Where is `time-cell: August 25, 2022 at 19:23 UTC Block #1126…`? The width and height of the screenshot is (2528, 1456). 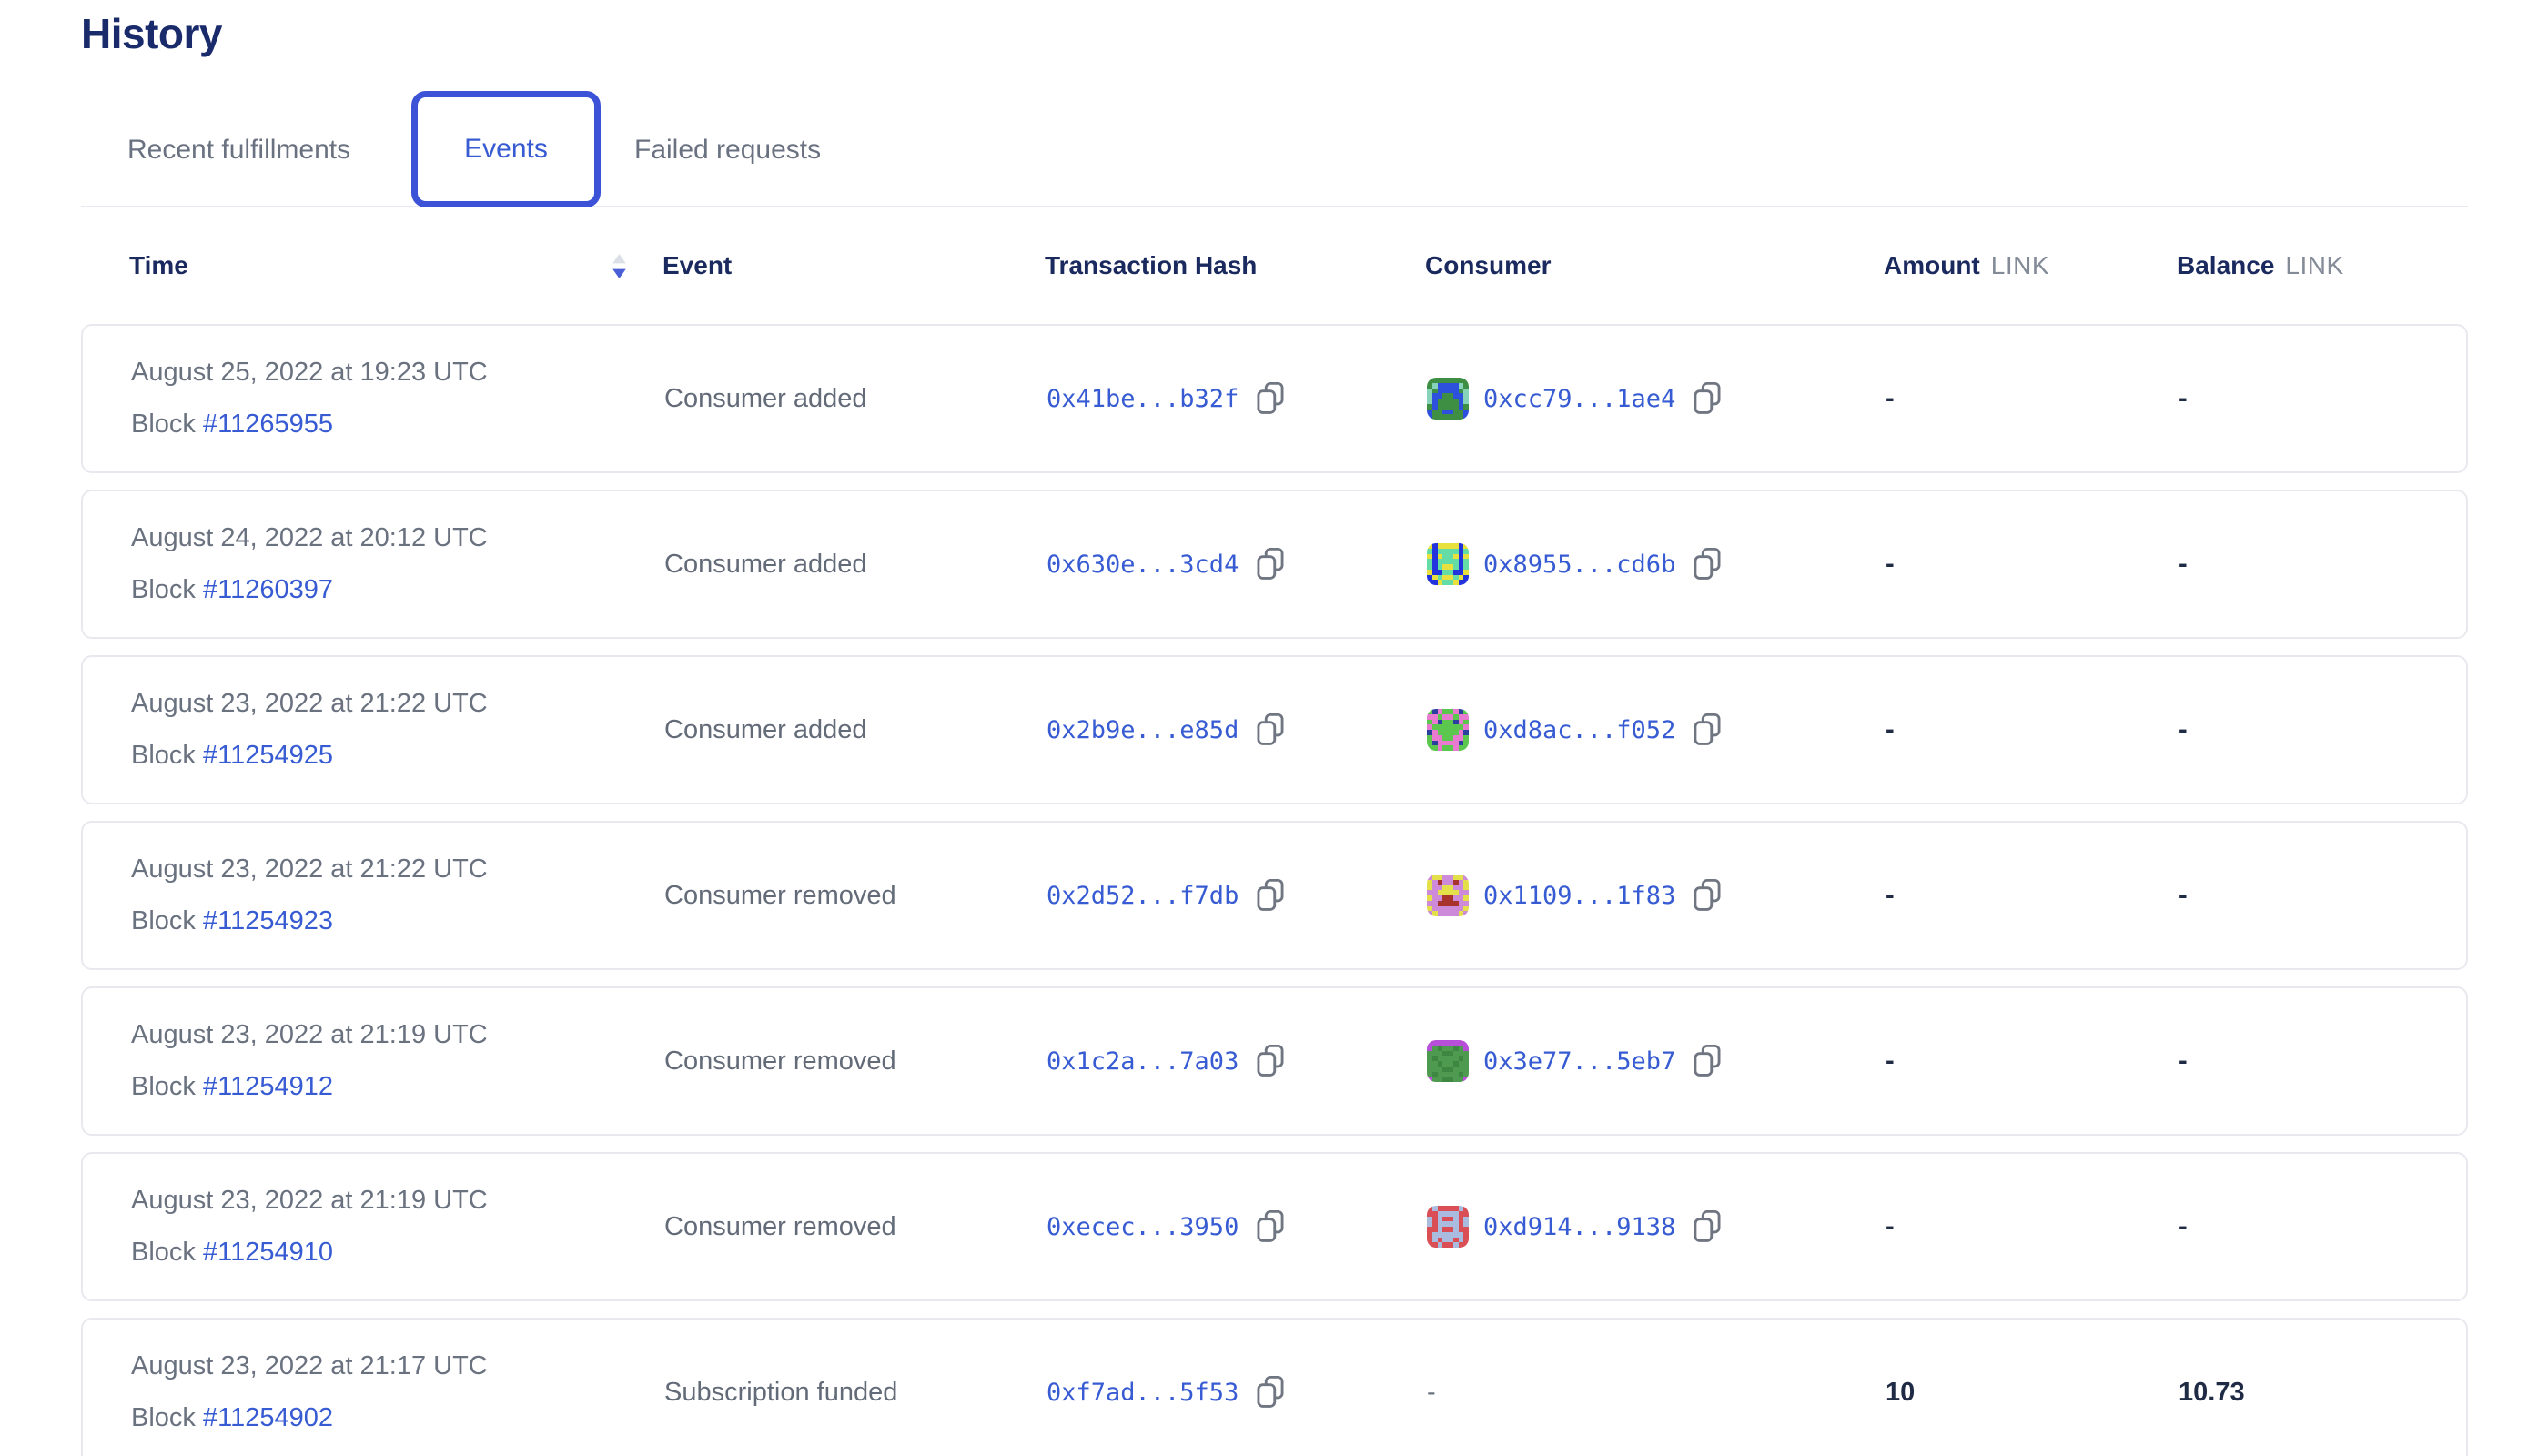 time-cell: August 25, 2022 at 19:23 UTC Block #1126… is located at coordinates (397, 399).